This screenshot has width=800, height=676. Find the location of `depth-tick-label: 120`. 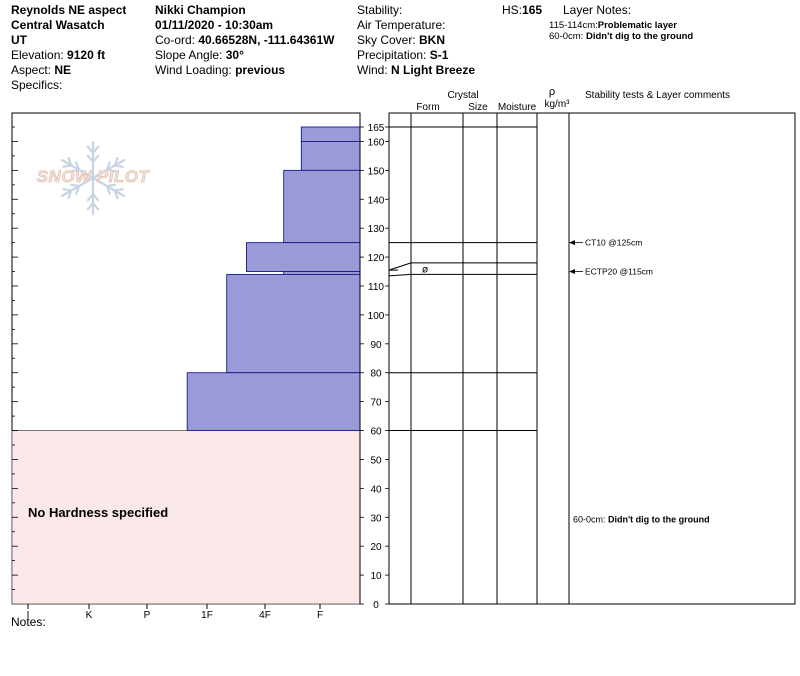

depth-tick-label: 120 is located at coordinates (376, 258).